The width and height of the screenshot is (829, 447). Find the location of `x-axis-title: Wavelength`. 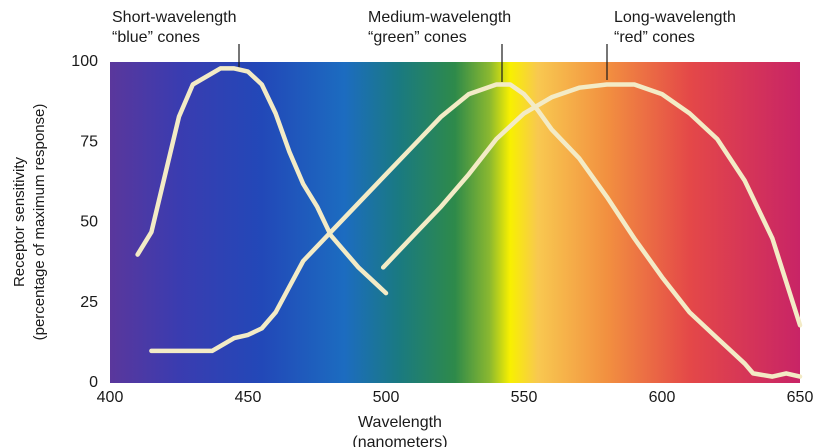

x-axis-title: Wavelength is located at coordinates (400, 422).